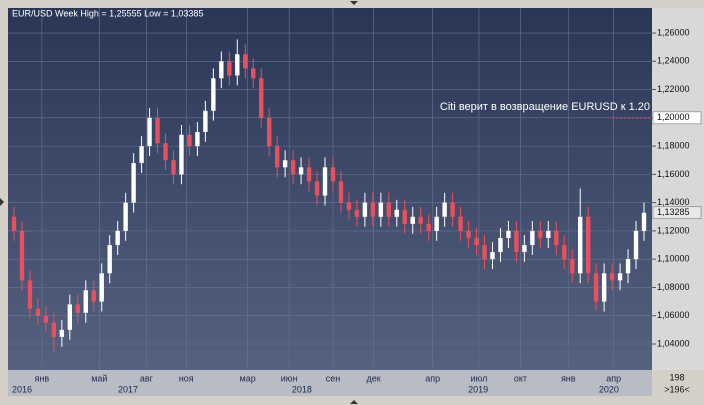  What do you see at coordinates (609, 389) in the screenshot?
I see `year-label: 2020` at bounding box center [609, 389].